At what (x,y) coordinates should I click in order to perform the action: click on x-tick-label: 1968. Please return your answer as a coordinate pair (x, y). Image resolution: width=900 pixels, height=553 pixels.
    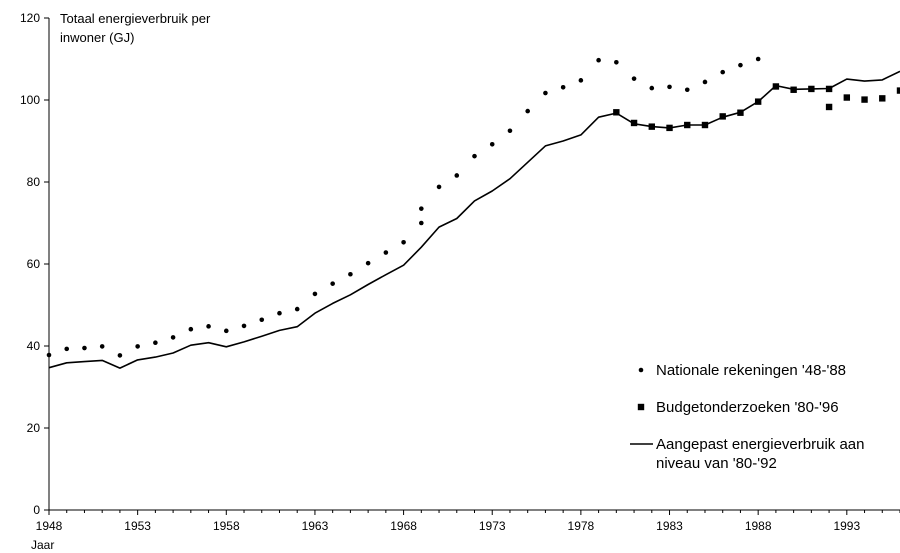
    Looking at the image, I should click on (403, 526).